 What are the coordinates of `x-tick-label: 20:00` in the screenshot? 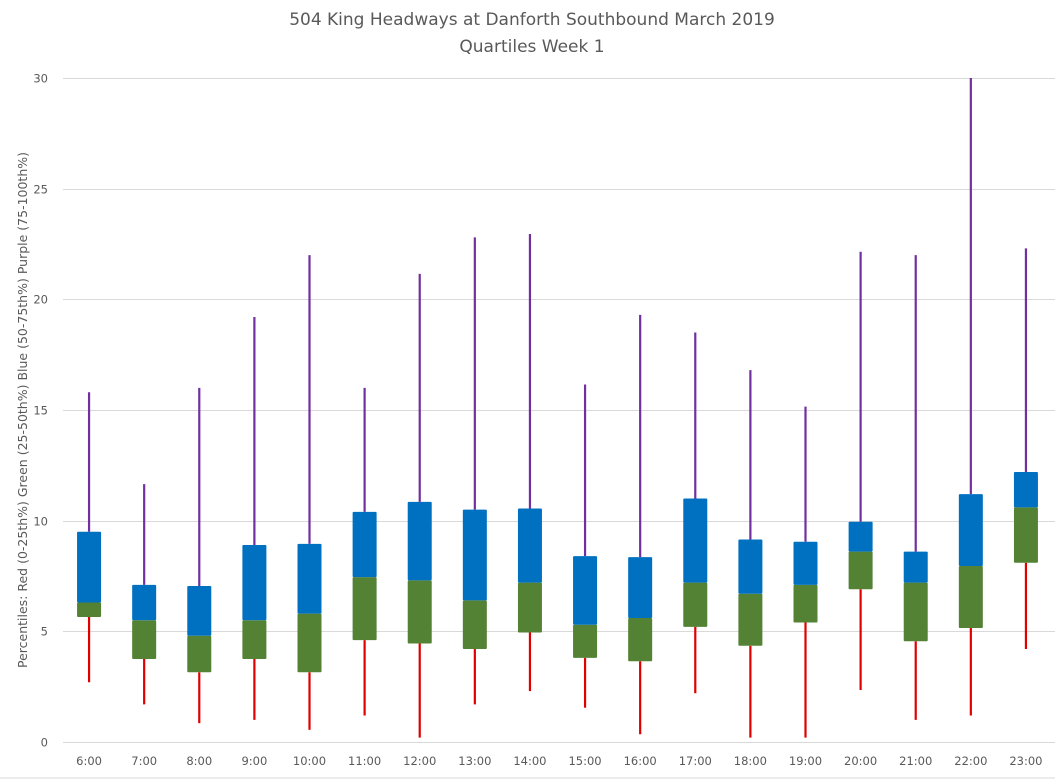 It's located at (860, 761).